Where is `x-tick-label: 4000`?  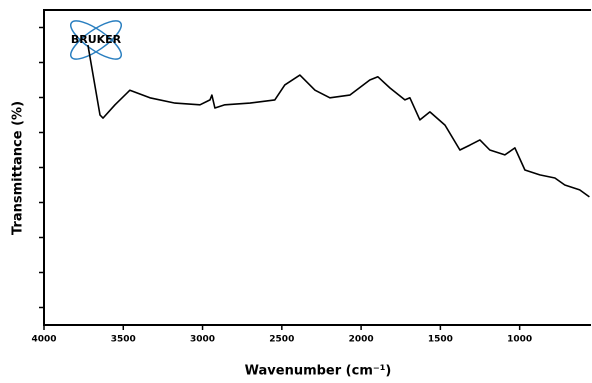
x-tick-label: 4000 is located at coordinates (43, 340).